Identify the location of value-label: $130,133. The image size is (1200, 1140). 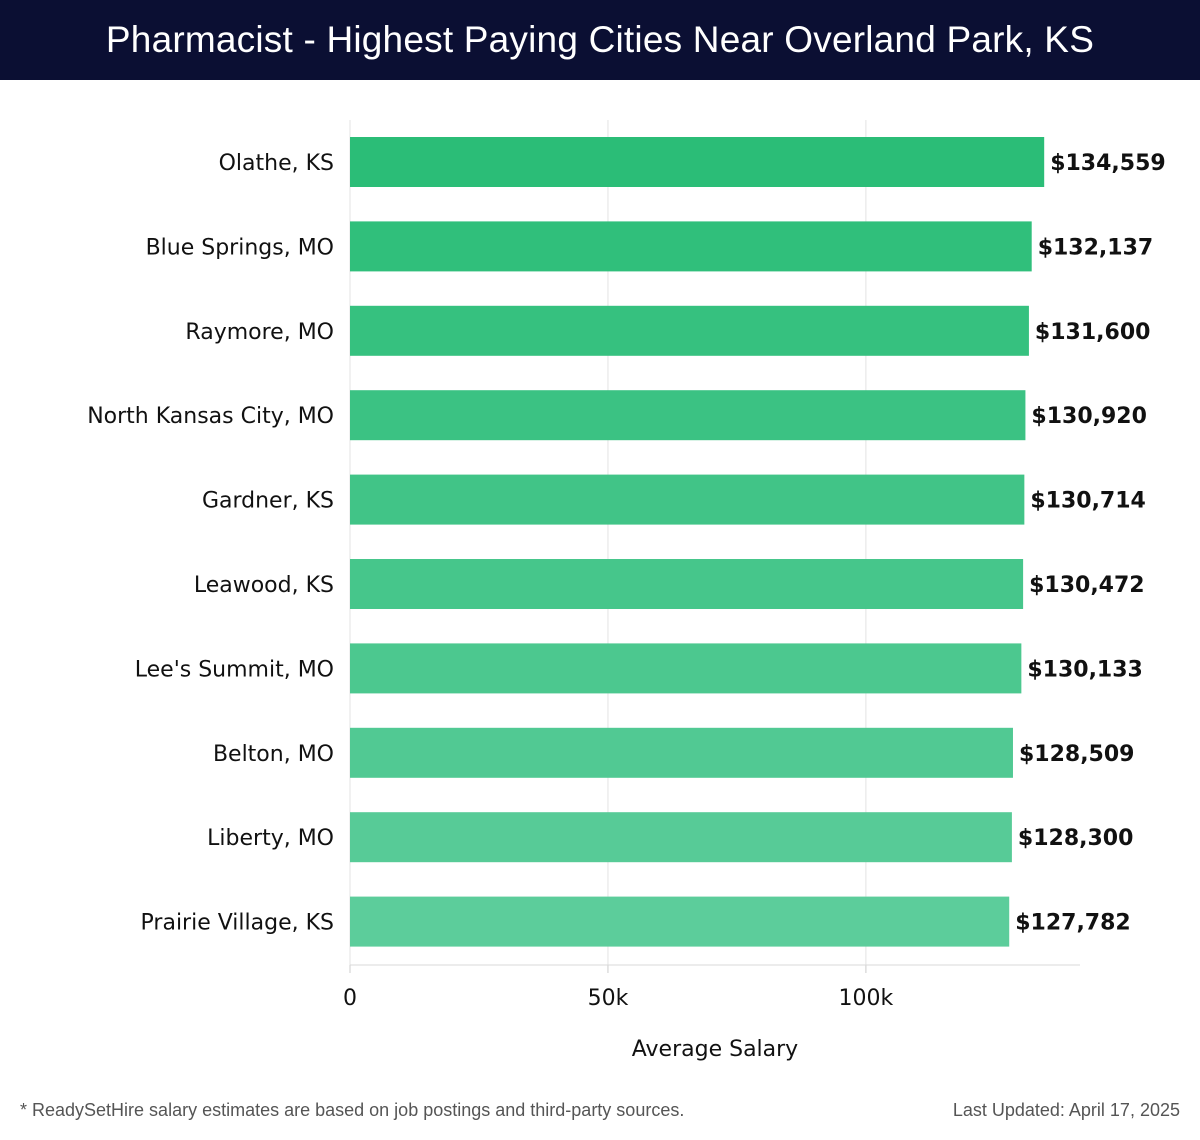
(1085, 669).